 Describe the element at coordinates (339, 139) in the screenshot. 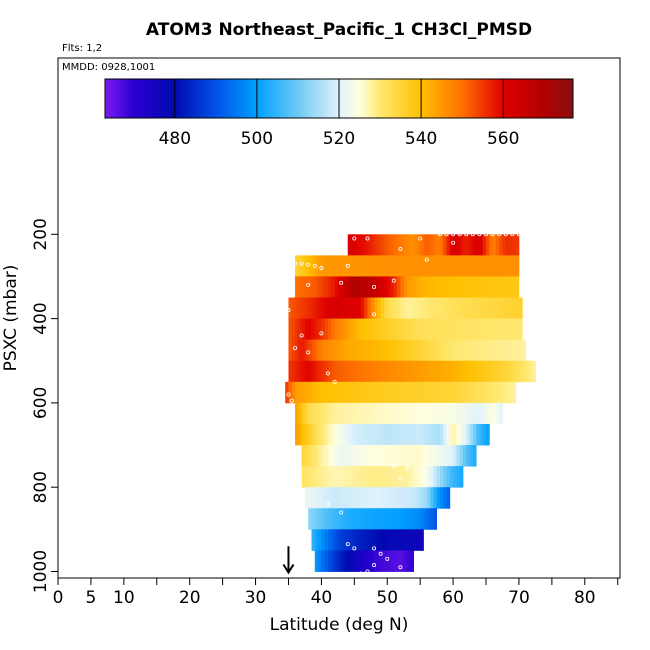

I see `colorbar-tick-label: 520` at that location.